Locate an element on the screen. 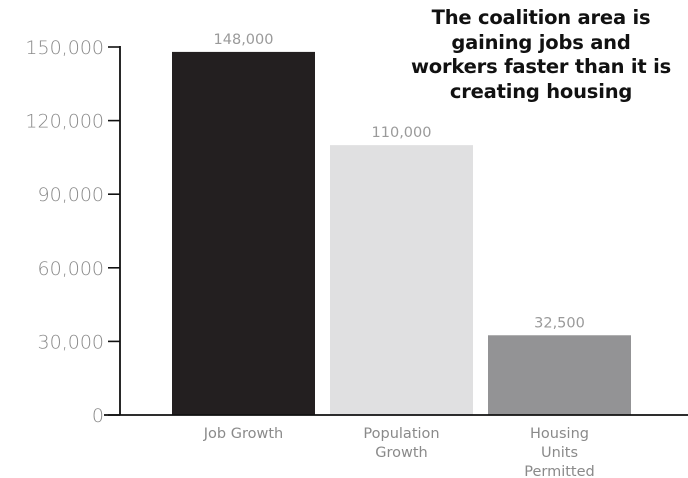  x-tick-label: Housing is located at coordinates (559, 434).